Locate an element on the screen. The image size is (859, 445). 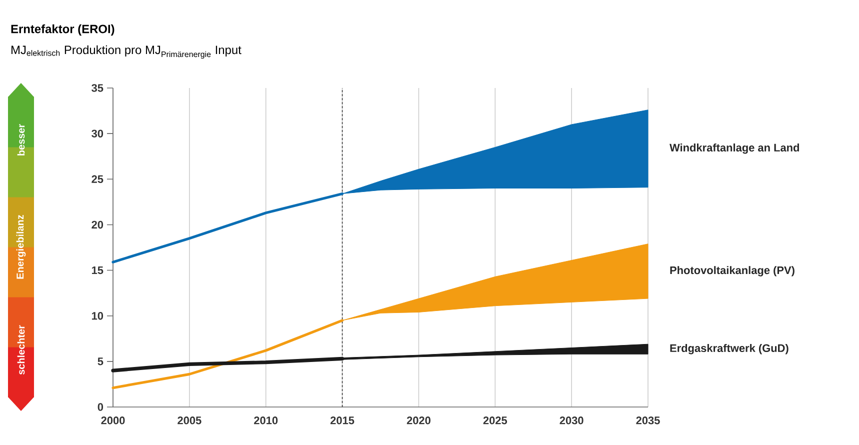
text: Photovoltaikanlage (PV) is located at coordinates (732, 271).